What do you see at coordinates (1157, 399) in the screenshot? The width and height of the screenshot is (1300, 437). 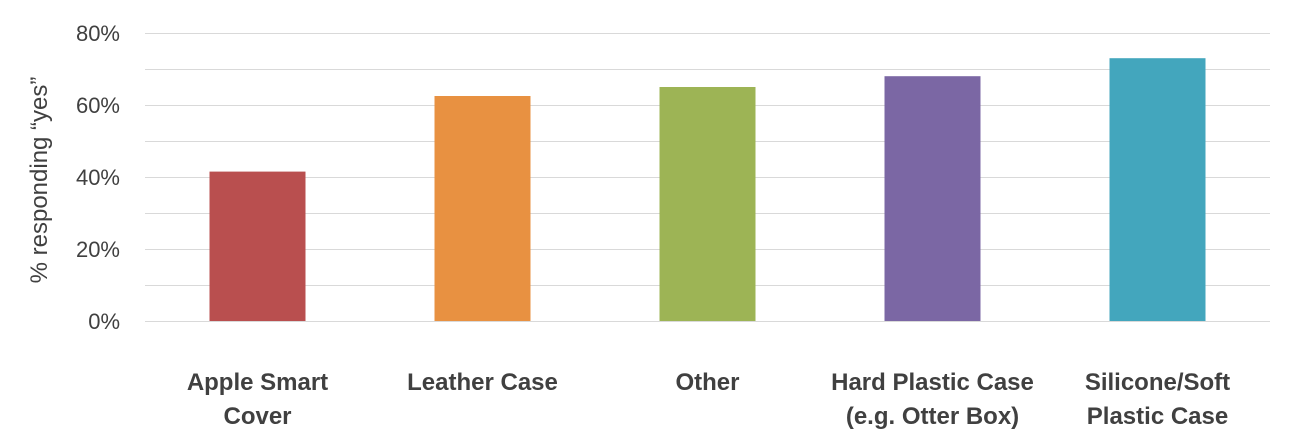 I see `x-category-label: Silicone/Soft Plastic Case` at bounding box center [1157, 399].